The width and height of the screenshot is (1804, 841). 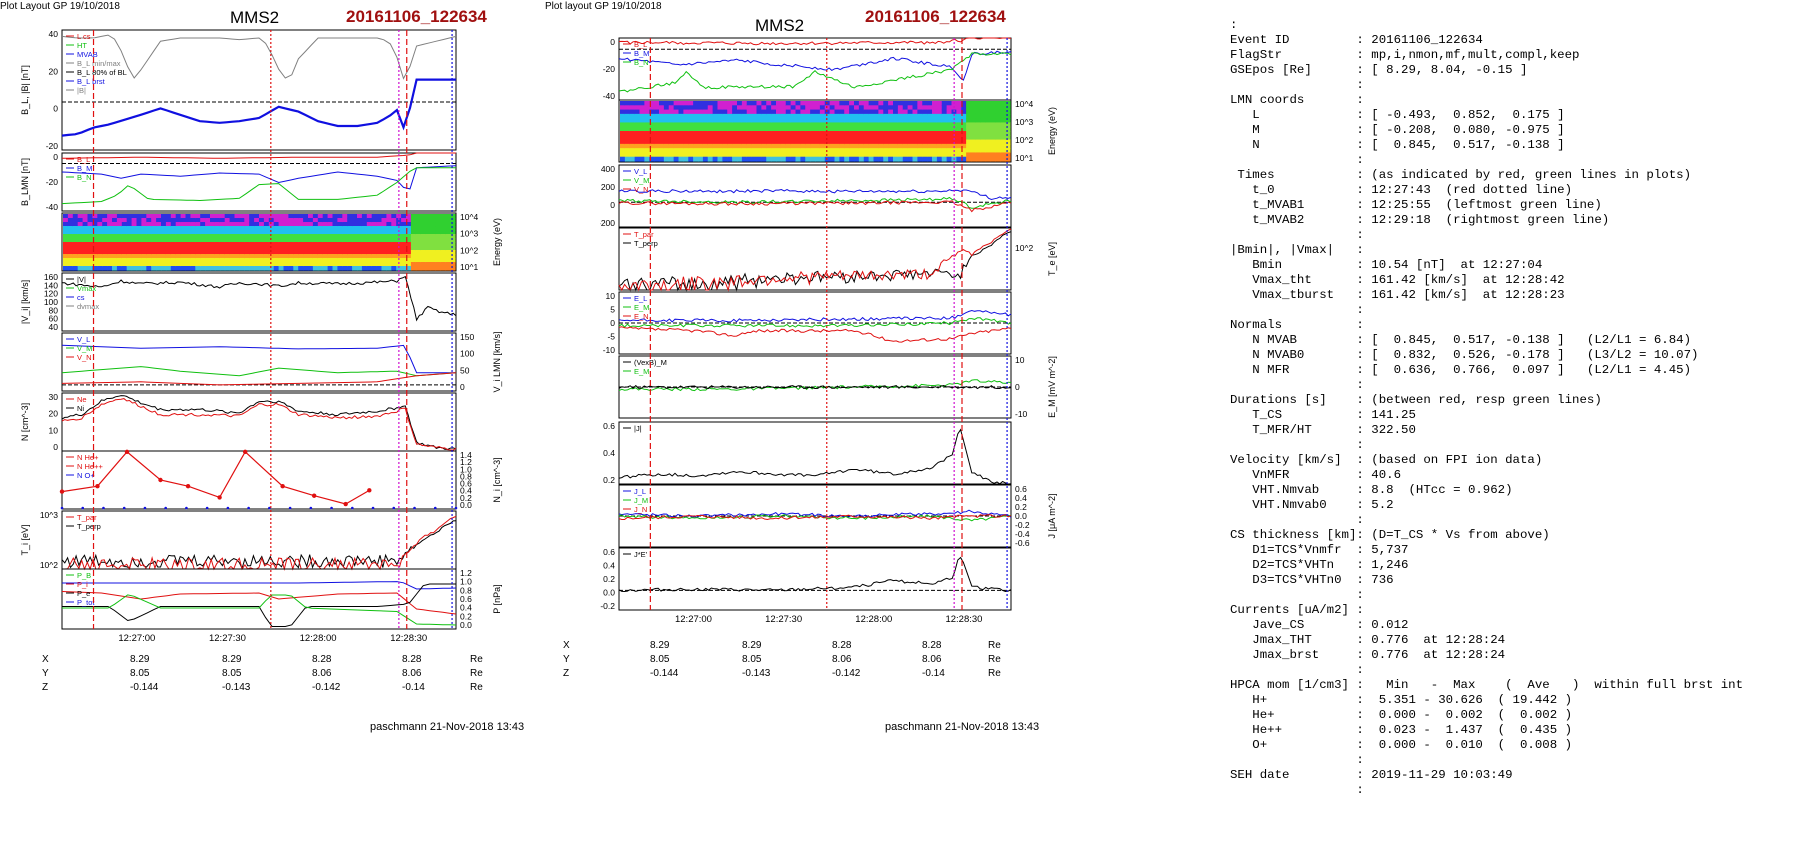 What do you see at coordinates (259, 298) in the screenshot?
I see `series-line--v-` at bounding box center [259, 298].